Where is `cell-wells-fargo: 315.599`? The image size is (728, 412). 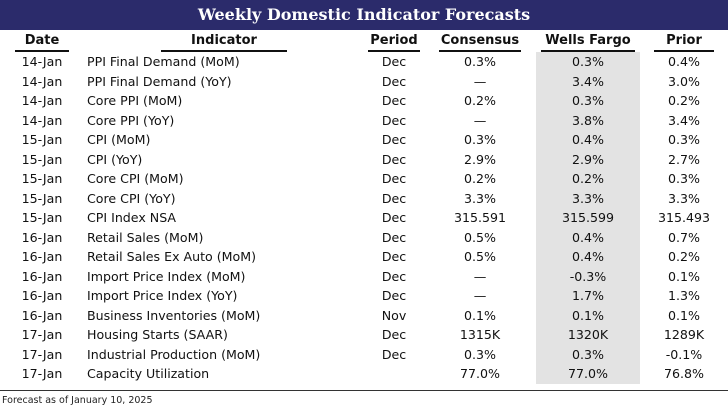
cell-wells-fargo: 315.599 is located at coordinates (588, 218).